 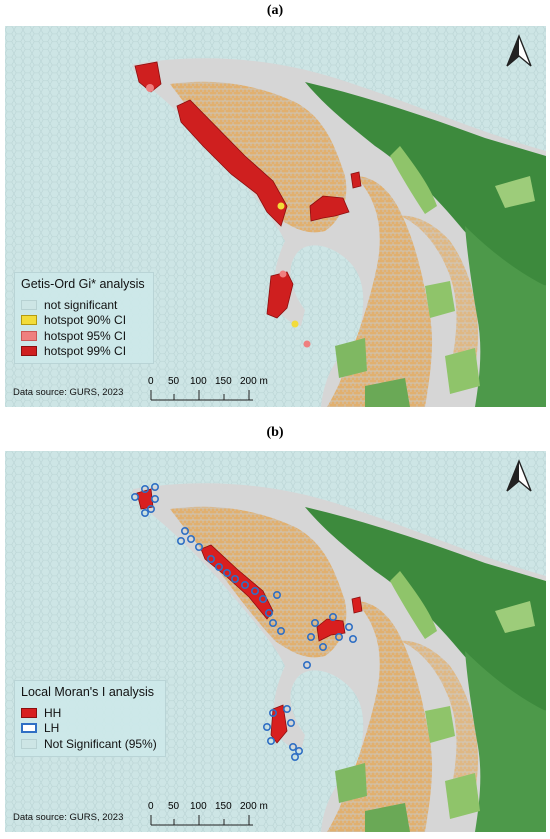 What do you see at coordinates (89, 713) in the screenshot?
I see `legend-item-hh: HH` at bounding box center [89, 713].